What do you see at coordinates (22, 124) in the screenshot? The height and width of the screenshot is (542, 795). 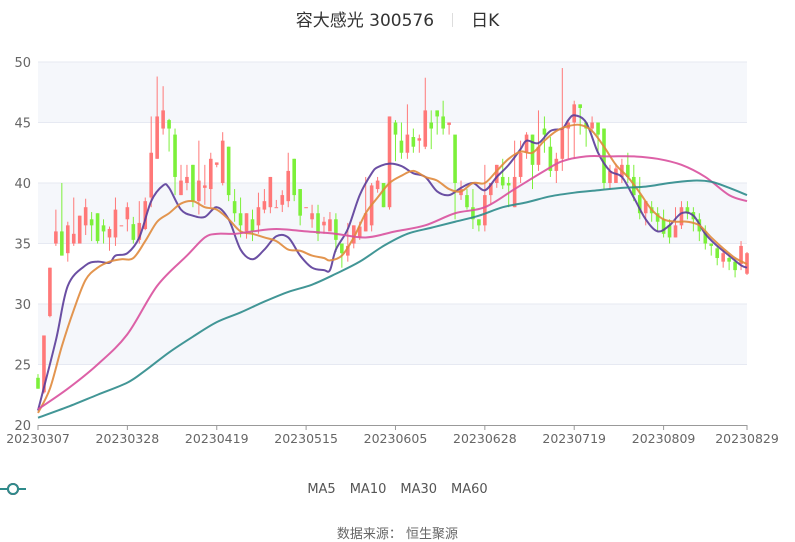 I see `y-axis-label: 45` at bounding box center [22, 124].